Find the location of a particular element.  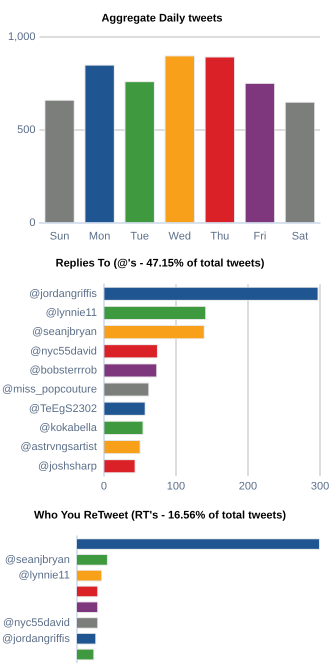

y-tick-label: 1,000 is located at coordinates (22, 37).